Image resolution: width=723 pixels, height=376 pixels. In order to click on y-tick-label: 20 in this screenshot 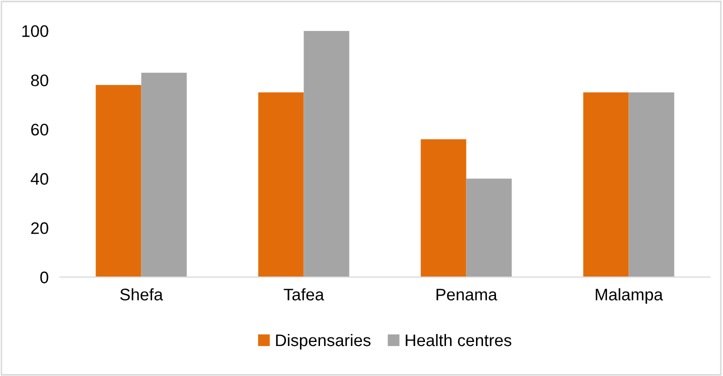, I will do `click(39, 228)`.